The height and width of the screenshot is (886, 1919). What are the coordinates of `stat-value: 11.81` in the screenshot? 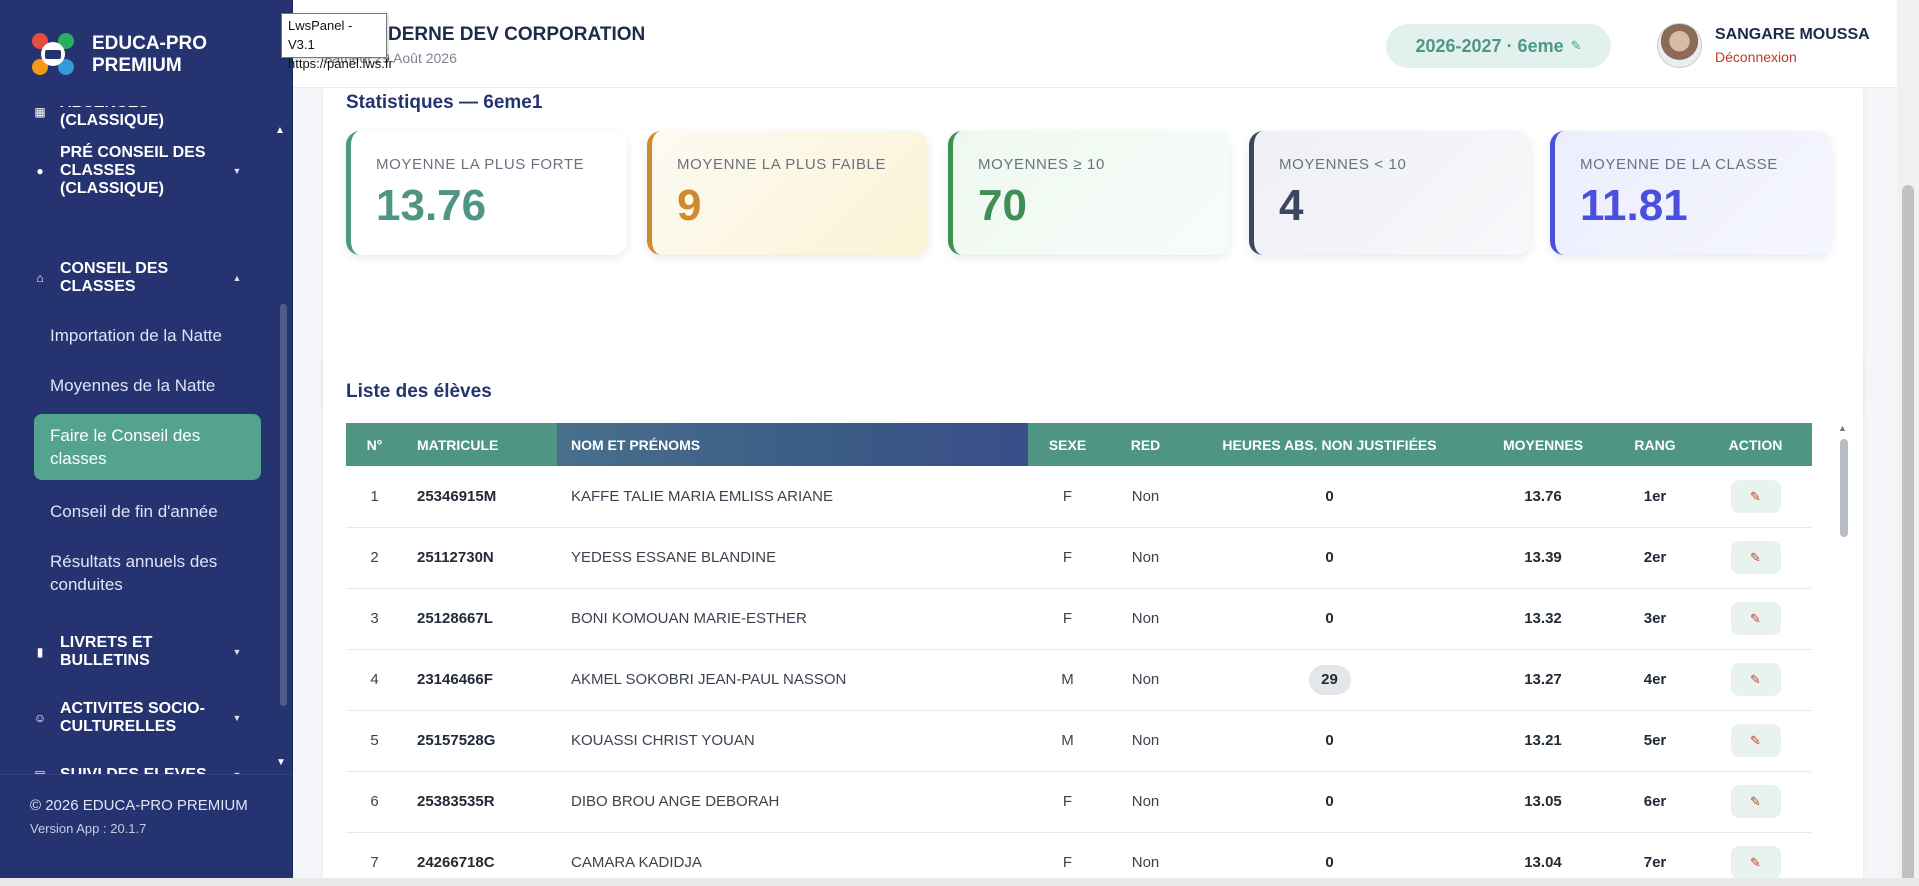 It's located at (1634, 205).